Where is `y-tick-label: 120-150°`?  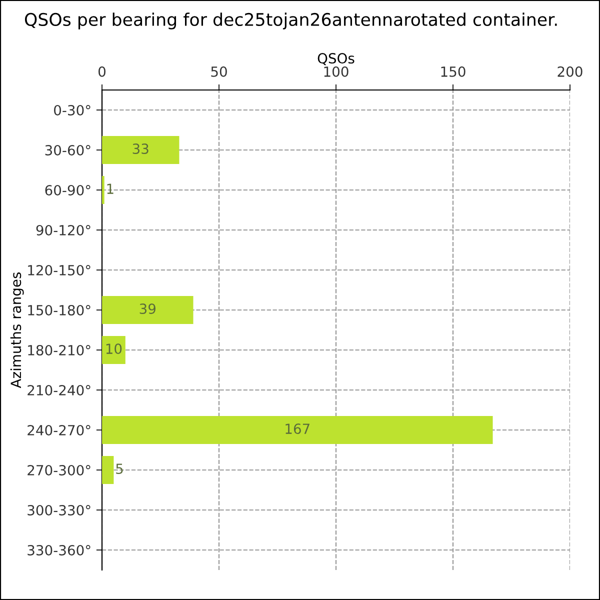 y-tick-label: 120-150° is located at coordinates (59, 270).